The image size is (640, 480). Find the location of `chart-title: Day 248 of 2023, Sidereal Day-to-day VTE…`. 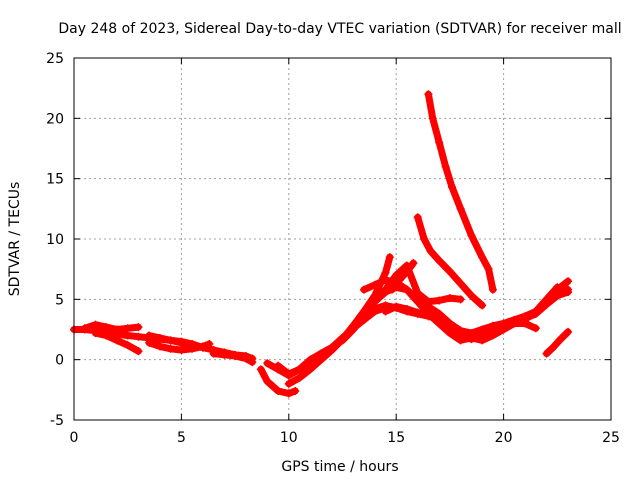

chart-title: Day 248 of 2023, Sidereal Day-to-day VTE… is located at coordinates (339, 29).